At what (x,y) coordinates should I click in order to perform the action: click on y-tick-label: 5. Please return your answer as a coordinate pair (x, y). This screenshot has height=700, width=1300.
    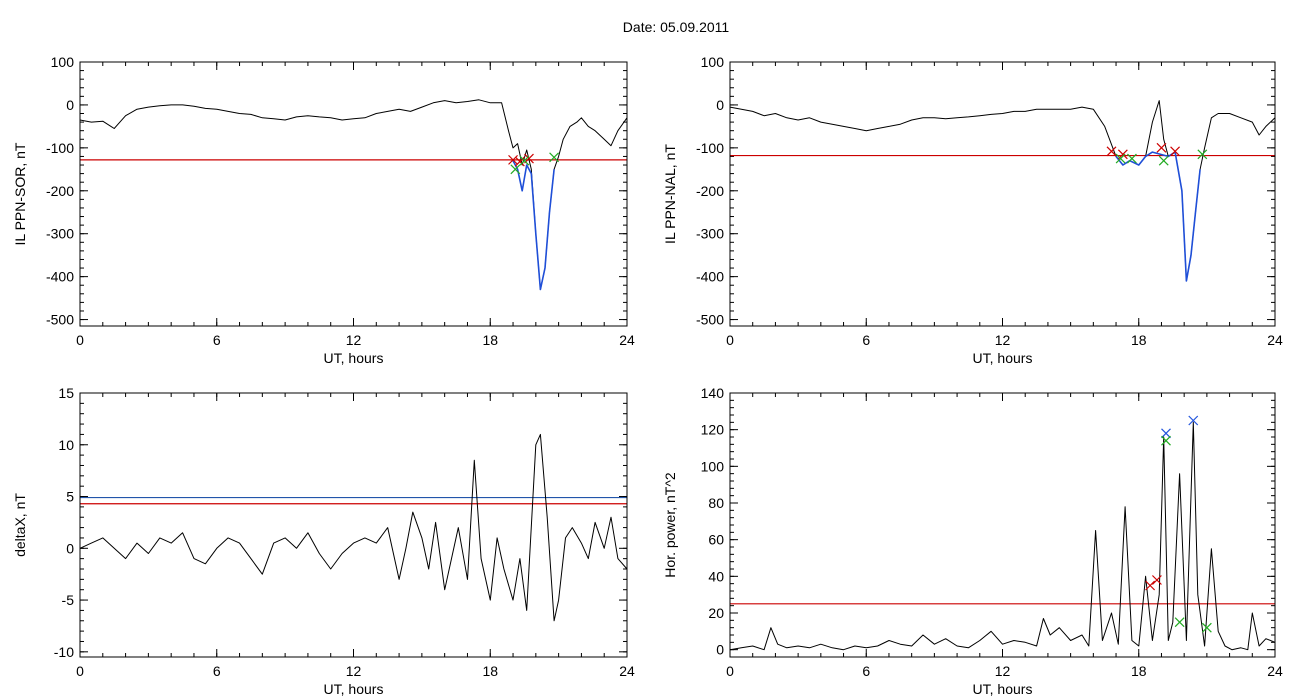
    Looking at the image, I should click on (70, 497).